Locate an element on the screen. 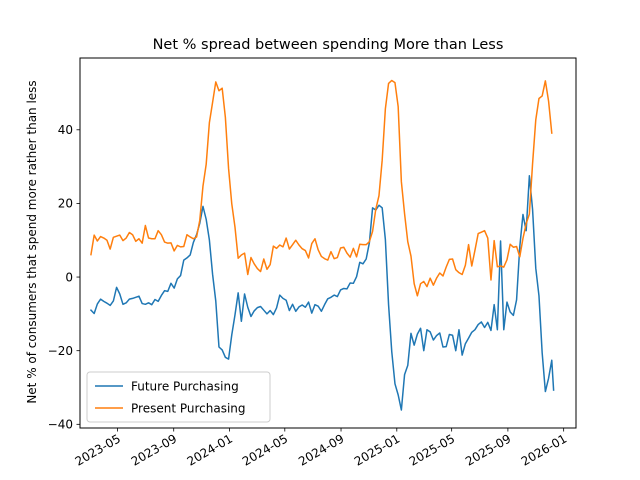 This screenshot has height=480, width=640. legend-label-future: Future Purchasing is located at coordinates (185, 387).